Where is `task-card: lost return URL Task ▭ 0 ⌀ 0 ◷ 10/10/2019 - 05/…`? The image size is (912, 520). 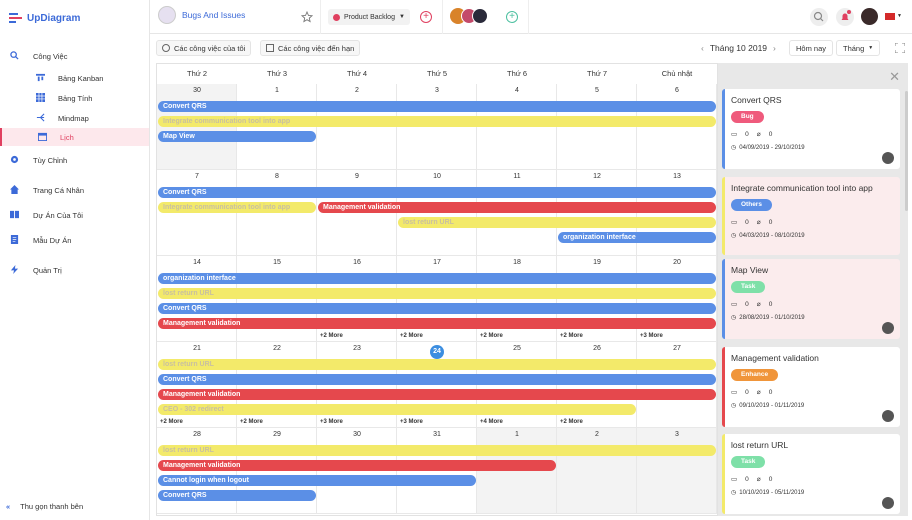 task-card: lost return URL Task ▭ 0 ⌀ 0 ◷ 10/10/2019 - 05/… is located at coordinates (811, 474).